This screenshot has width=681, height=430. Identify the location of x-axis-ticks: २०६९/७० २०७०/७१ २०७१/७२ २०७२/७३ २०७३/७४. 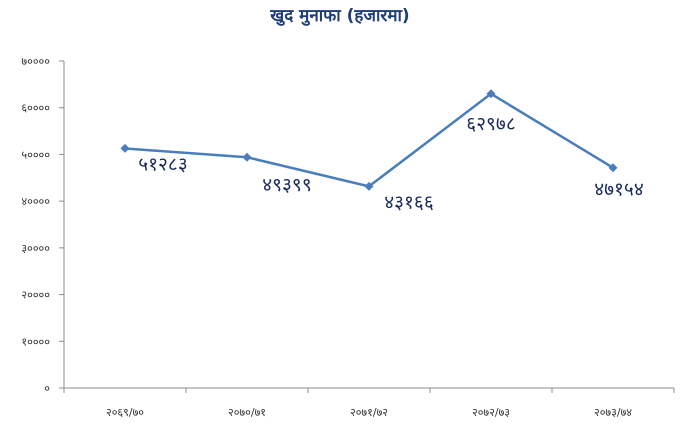
(369, 403).